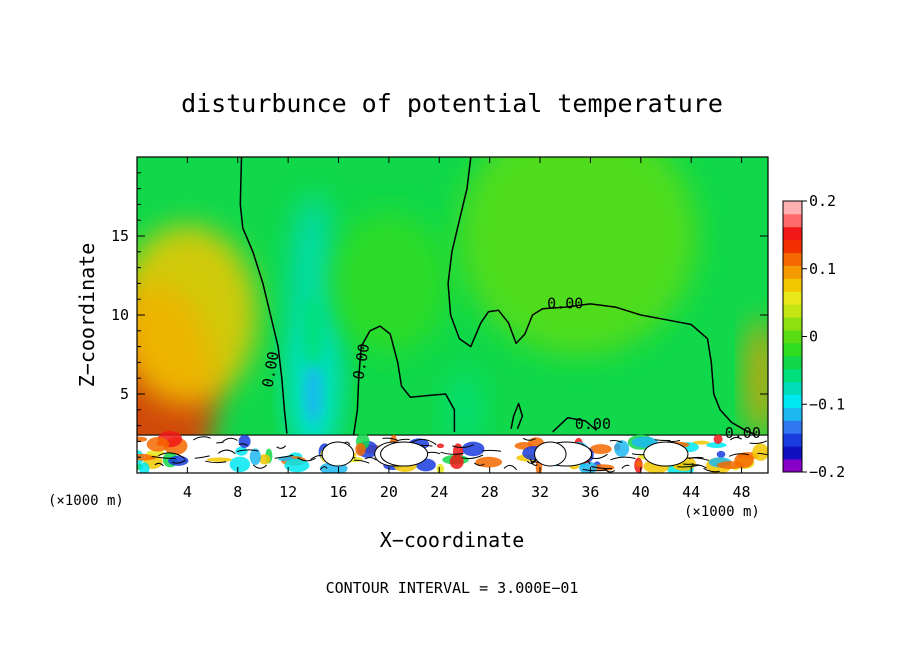 This screenshot has height=654, width=904. What do you see at coordinates (120, 315) in the screenshot?
I see `y-tick-label: 10` at bounding box center [120, 315].